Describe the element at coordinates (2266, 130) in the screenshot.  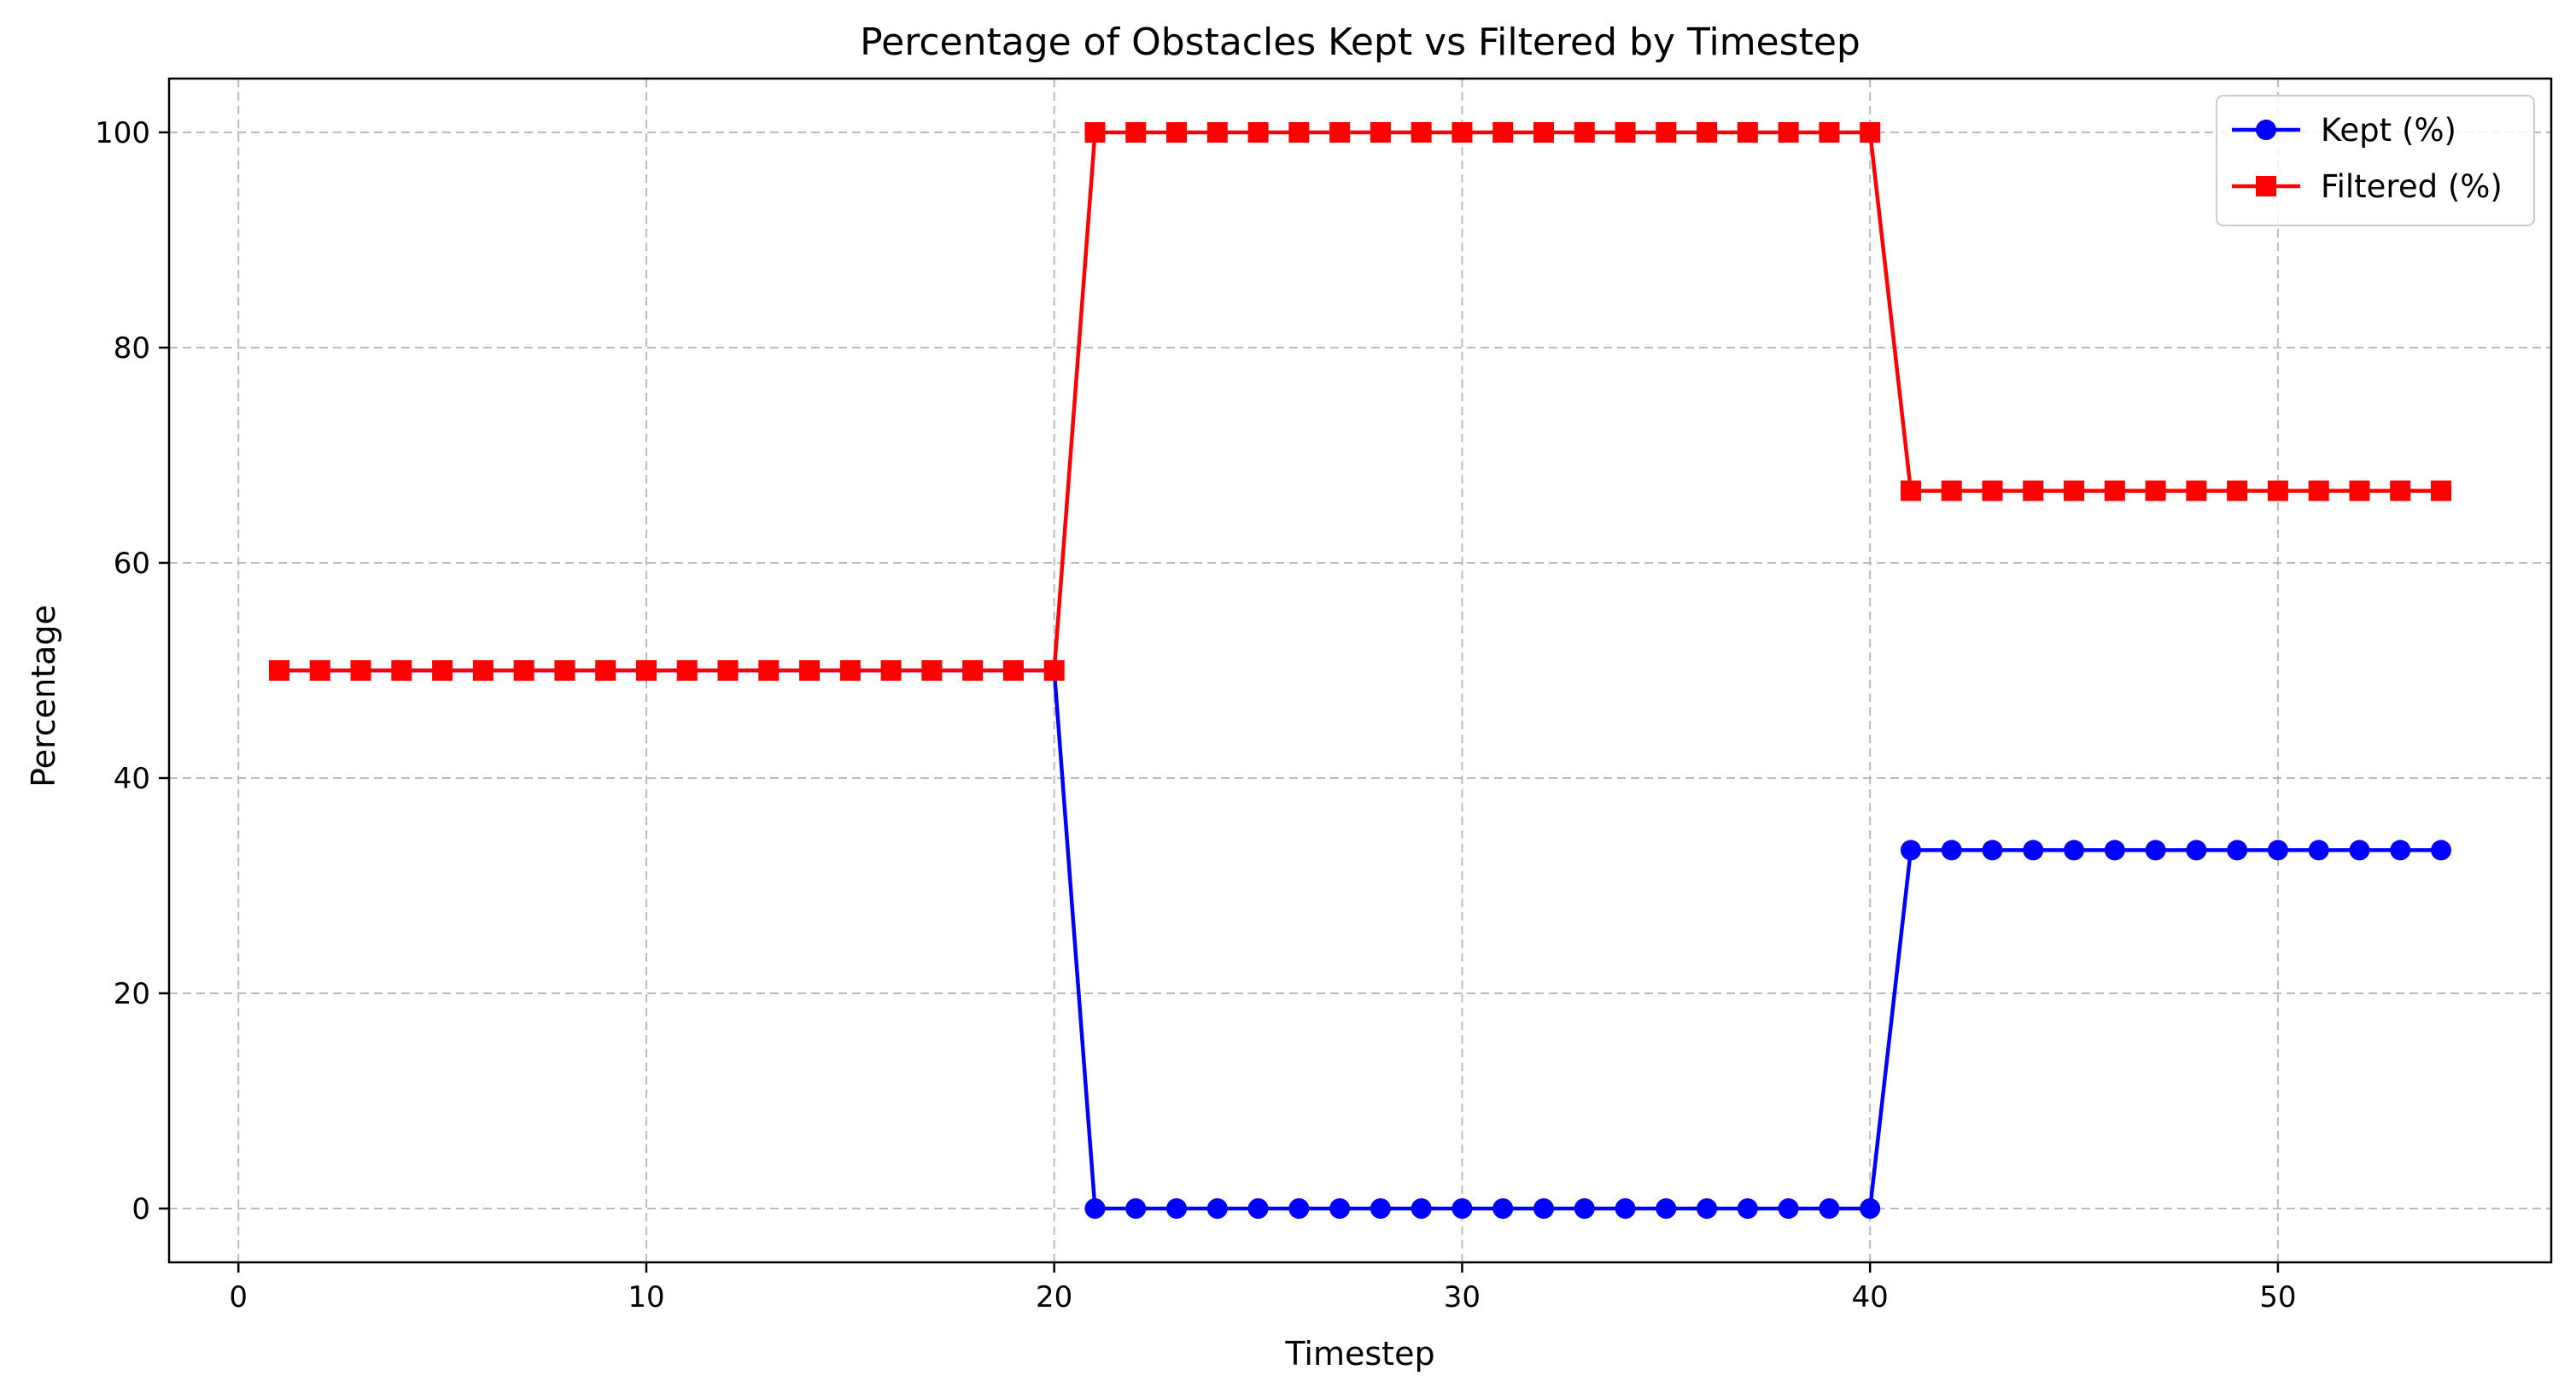
I see `legend-marker-circle` at that location.